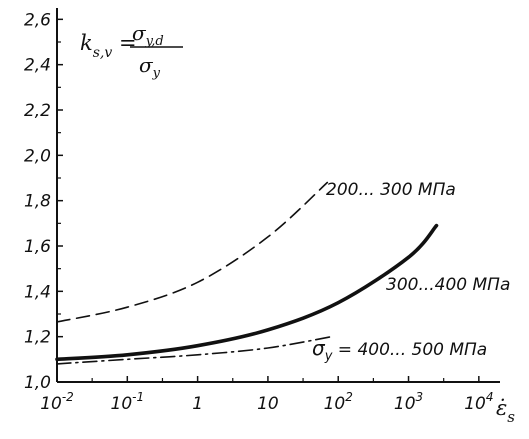 Image resolution: width=529 pixels, height=439 pixels. I want to click on series-400-500-line, so click(194, 350).